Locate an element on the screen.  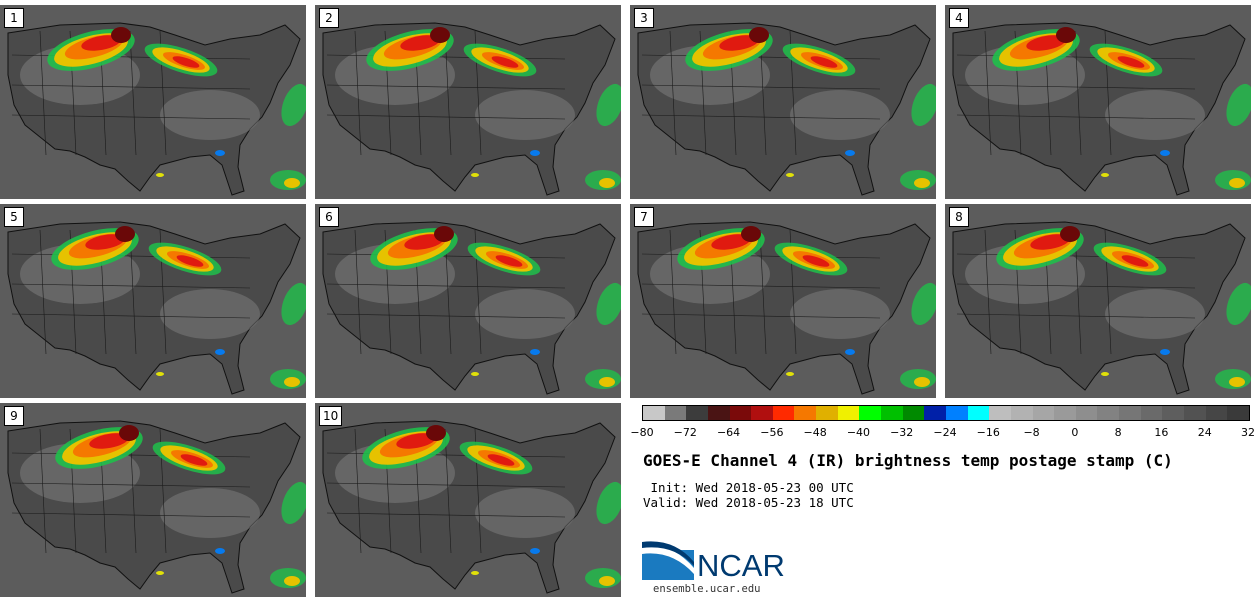
panel-number-label: 1 is located at coordinates (14, 18).